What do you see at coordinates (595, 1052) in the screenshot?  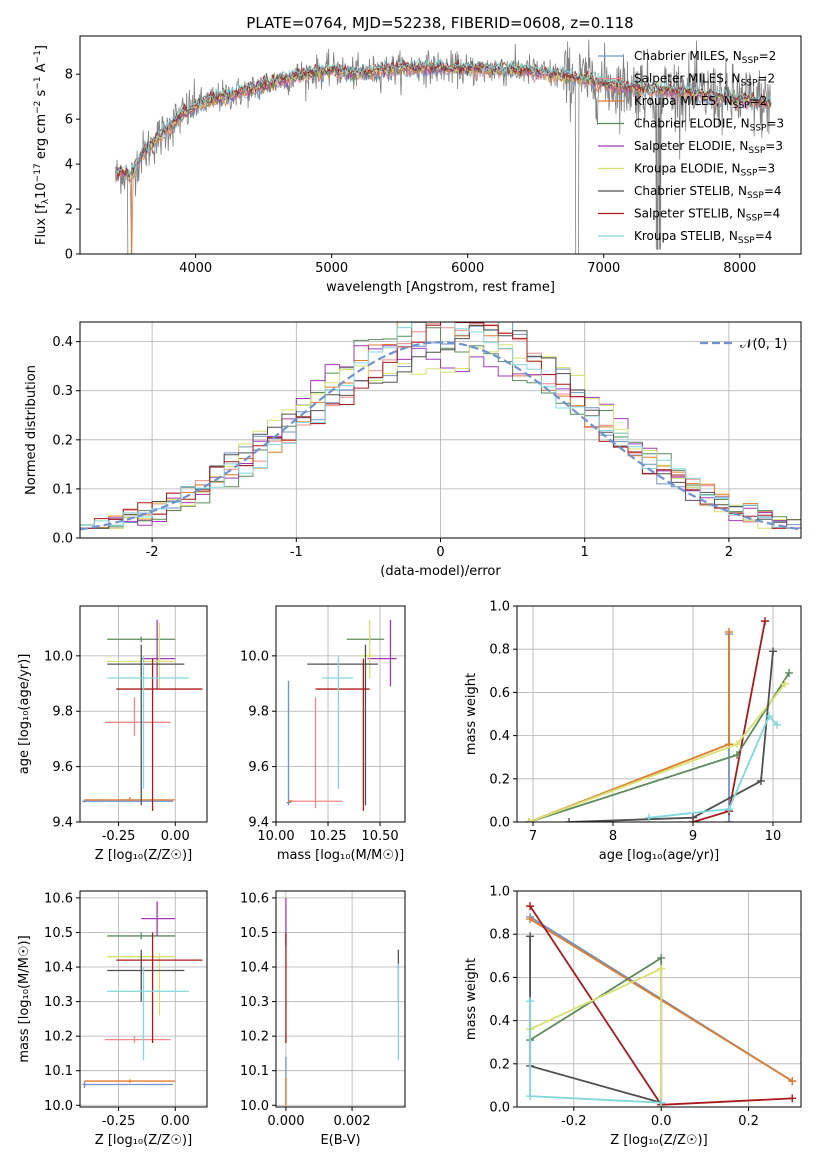 I see `weight-line-kroupa-stelib` at bounding box center [595, 1052].